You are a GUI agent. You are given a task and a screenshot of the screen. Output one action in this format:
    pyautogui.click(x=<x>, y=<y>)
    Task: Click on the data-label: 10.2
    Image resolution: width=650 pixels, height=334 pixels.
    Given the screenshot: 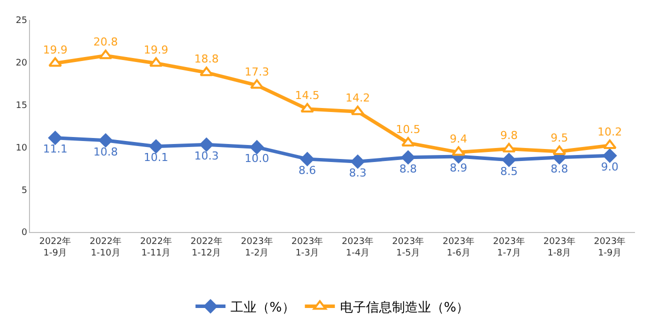 What is the action you would take?
    pyautogui.click(x=610, y=132)
    